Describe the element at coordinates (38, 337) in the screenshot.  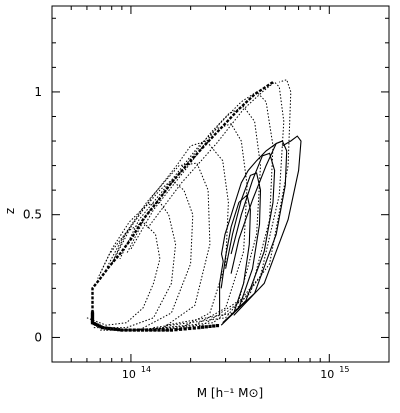
I see `y-tick-label: 0` at that location.